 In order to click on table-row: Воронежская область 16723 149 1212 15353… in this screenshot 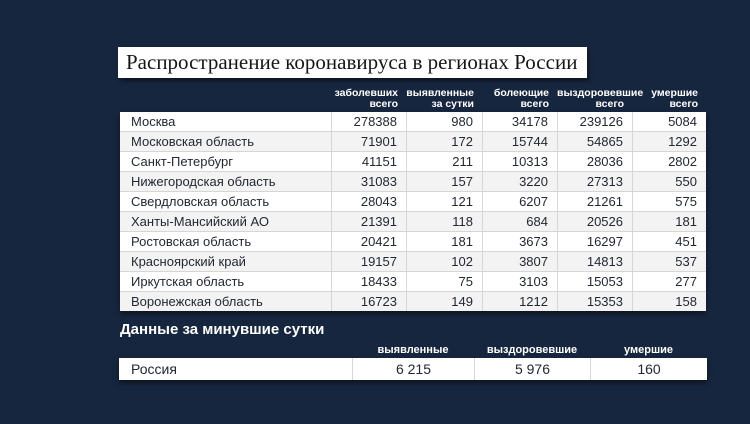, I will do `click(413, 301)`.